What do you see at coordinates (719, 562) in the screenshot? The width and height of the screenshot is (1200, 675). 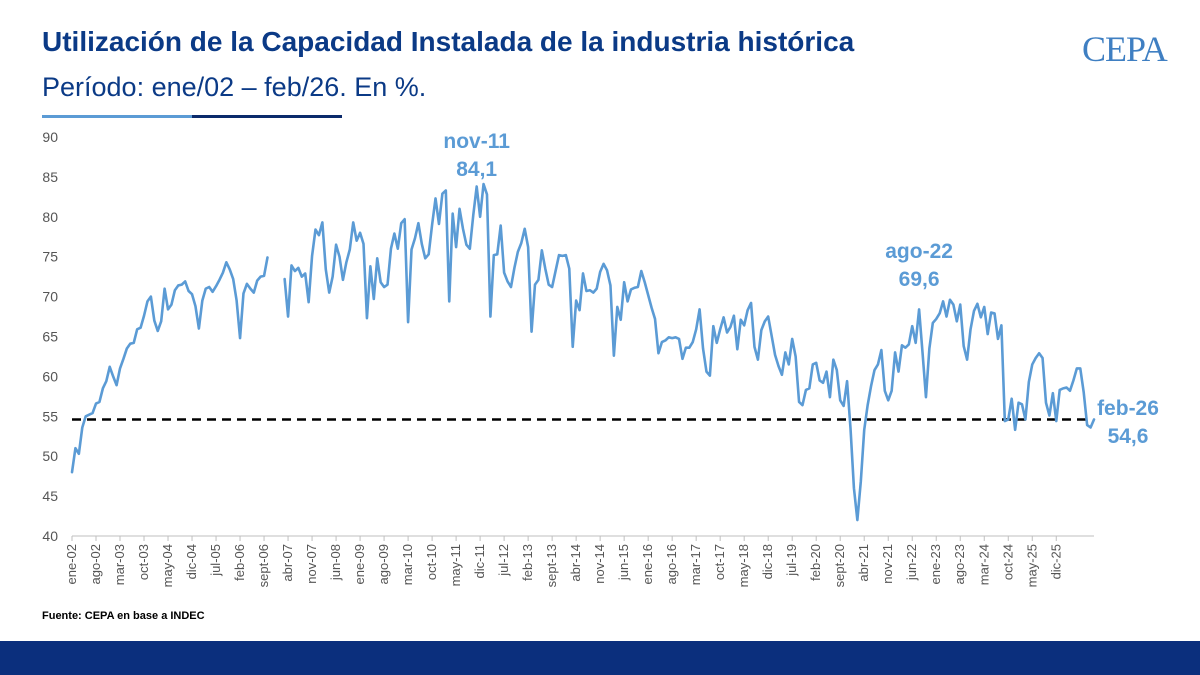 I see `x-tick-label: oct-17` at bounding box center [719, 562].